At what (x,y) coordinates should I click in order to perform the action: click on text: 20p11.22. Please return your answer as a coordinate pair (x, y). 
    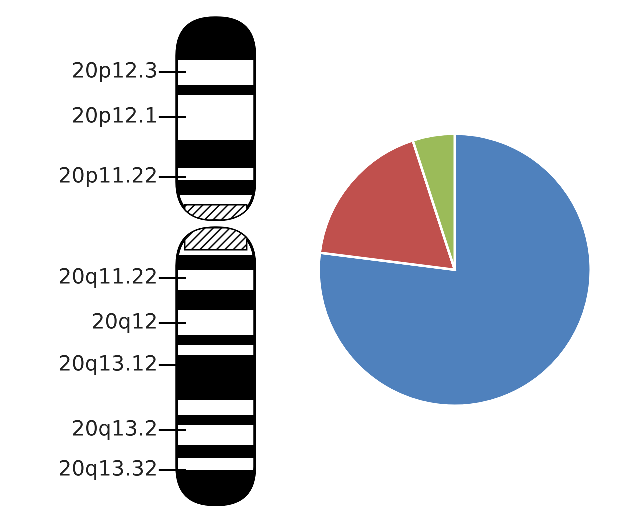
    Looking at the image, I should click on (108, 177).